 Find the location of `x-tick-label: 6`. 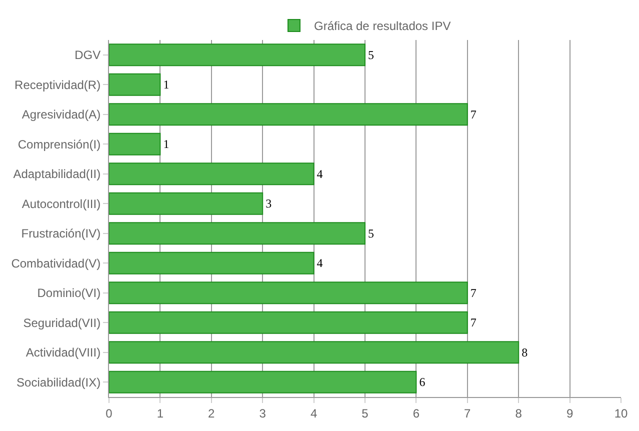

x-tick-label: 6 is located at coordinates (416, 413).